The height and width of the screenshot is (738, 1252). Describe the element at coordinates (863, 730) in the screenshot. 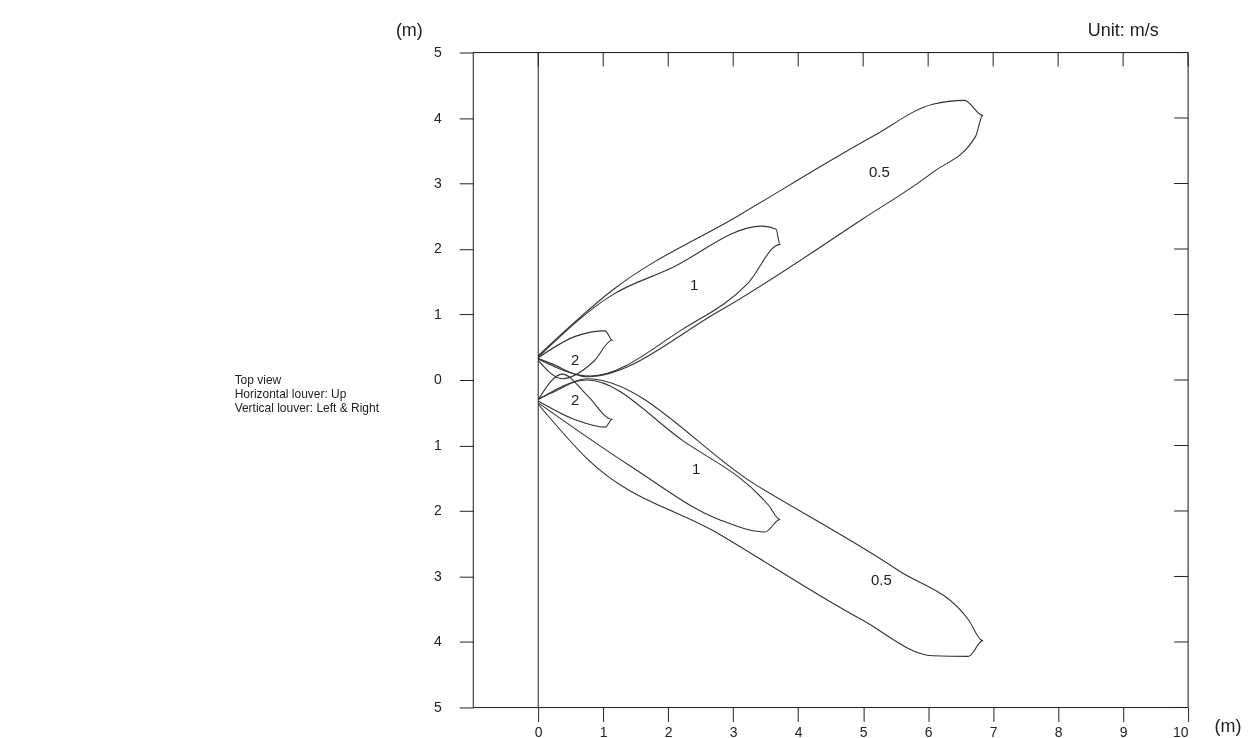

I see `x-tick-label: 5` at that location.